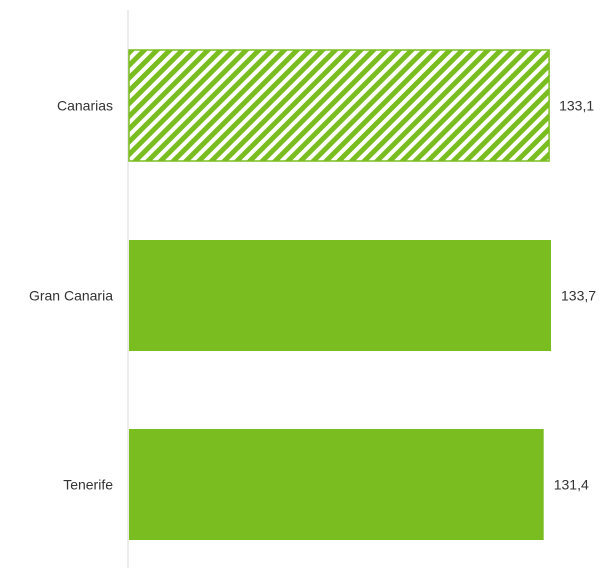 The width and height of the screenshot is (613, 570). What do you see at coordinates (576, 106) in the screenshot?
I see `value-label: 133,1` at bounding box center [576, 106].